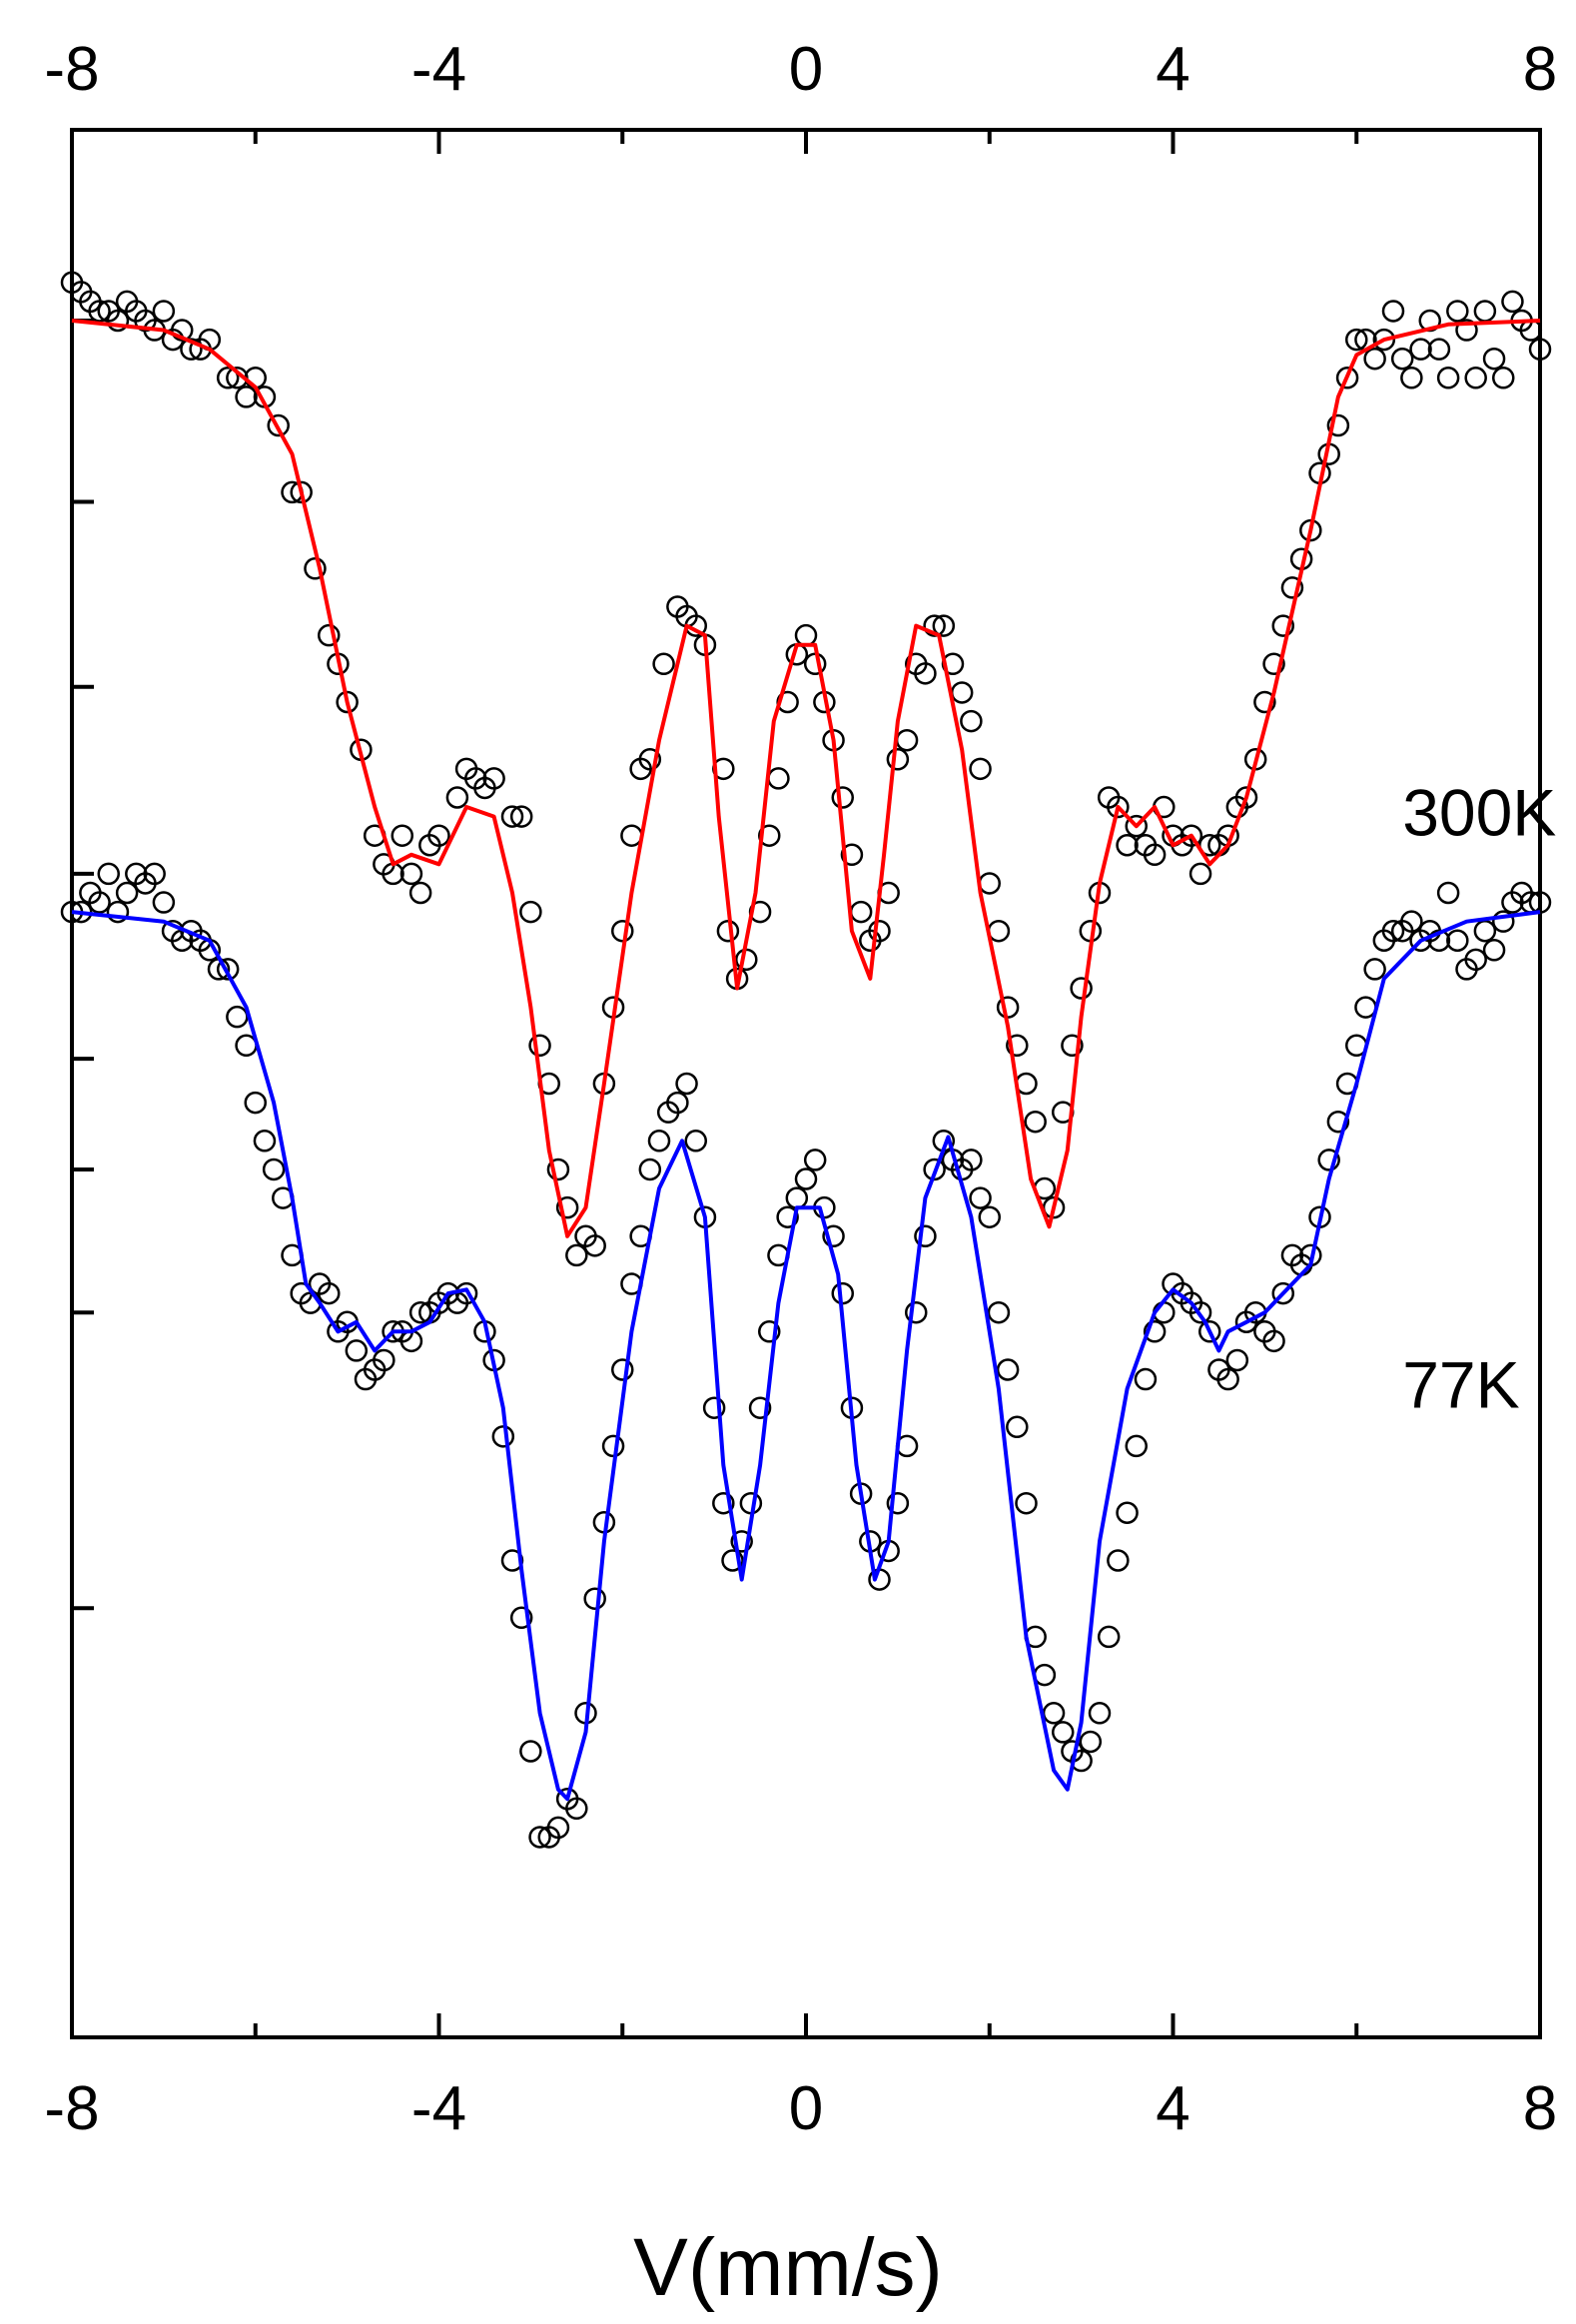  What do you see at coordinates (1172, 69) in the screenshot?
I see `x-tick-label-top: 4` at bounding box center [1172, 69].